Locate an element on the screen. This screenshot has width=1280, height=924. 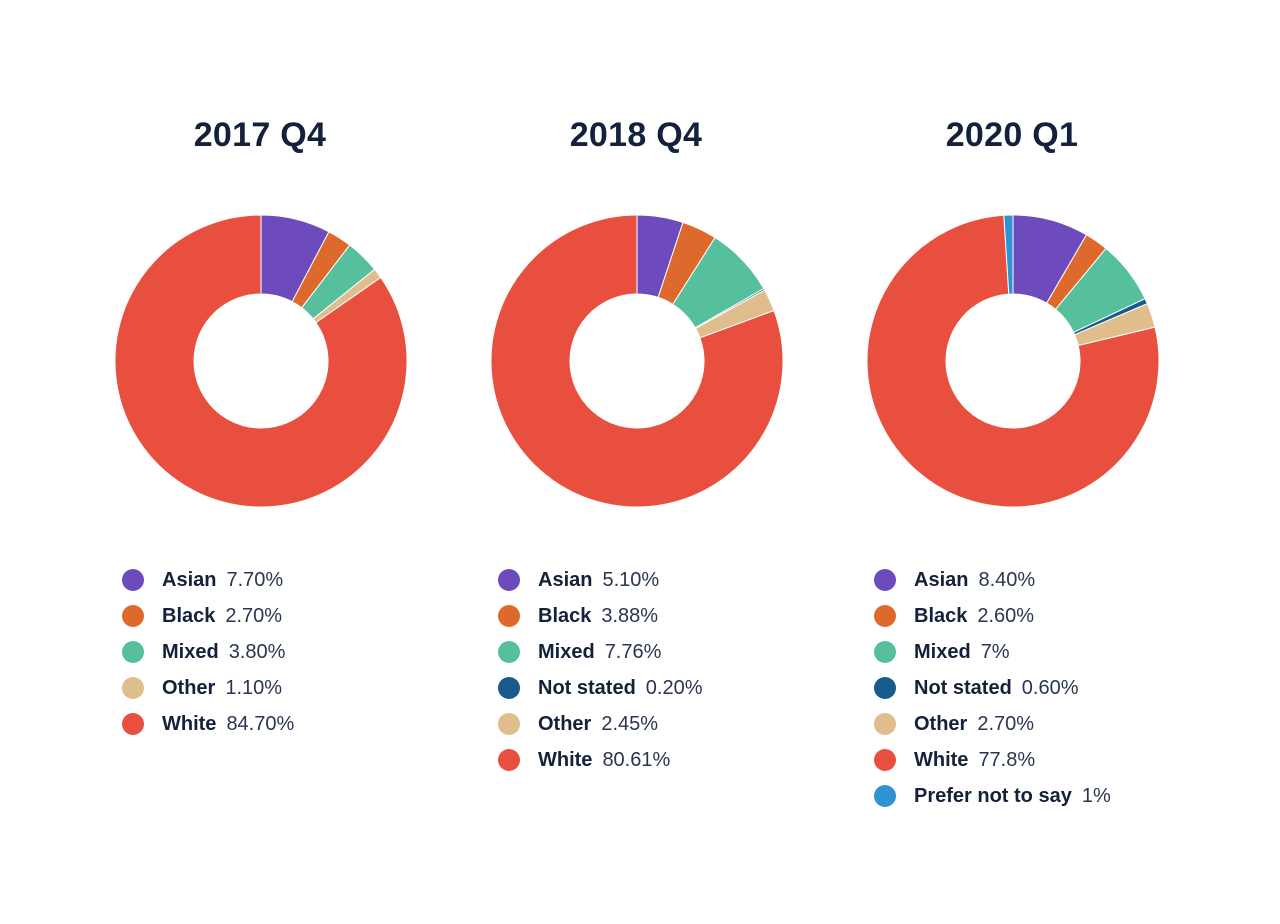
legend-item-black: Black 2.70% is located at coordinates (208, 616).